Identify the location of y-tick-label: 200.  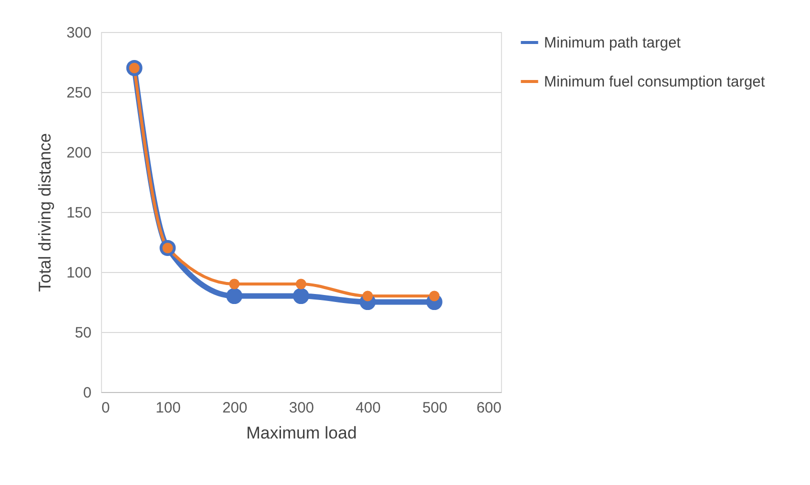
(79, 153).